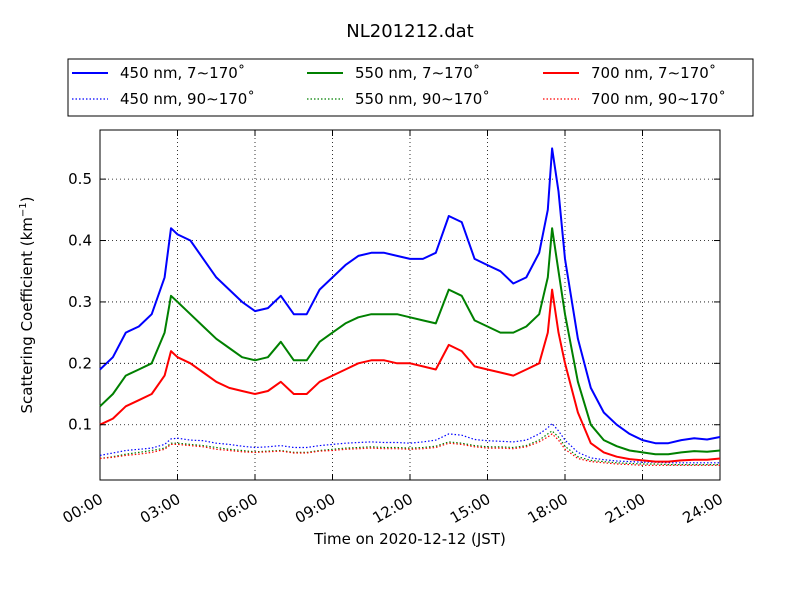  I want to click on y-axis-label-main: Scattering Coefficient (km, so click(27, 315).